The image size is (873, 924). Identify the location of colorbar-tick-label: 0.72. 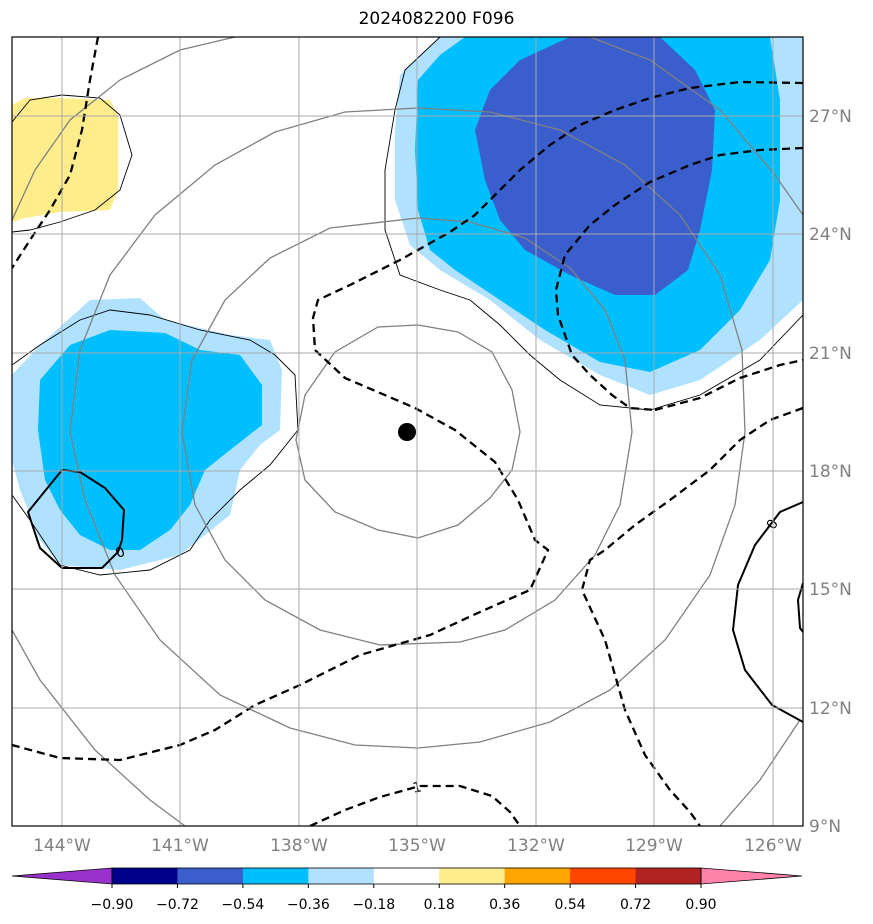
(635, 905).